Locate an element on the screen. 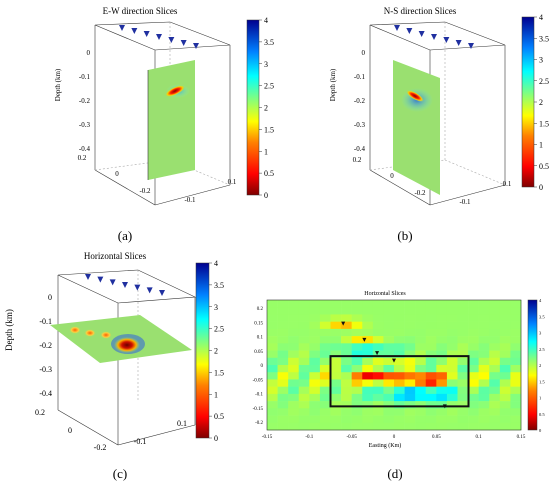 Image resolution: width=550 pixels, height=487 pixels. x-tick-label: 0.2 is located at coordinates (40, 412).